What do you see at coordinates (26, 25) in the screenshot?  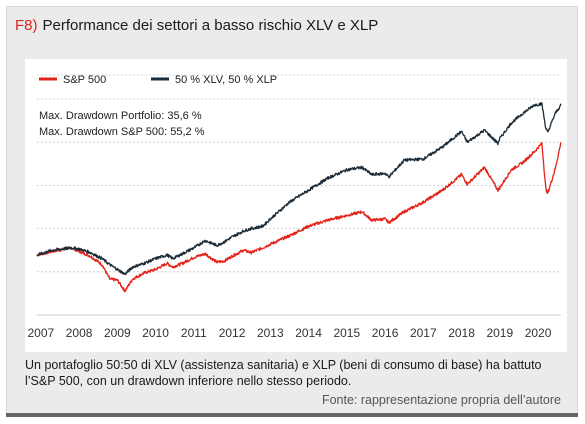 I see `figure-label: F8)` at bounding box center [26, 25].